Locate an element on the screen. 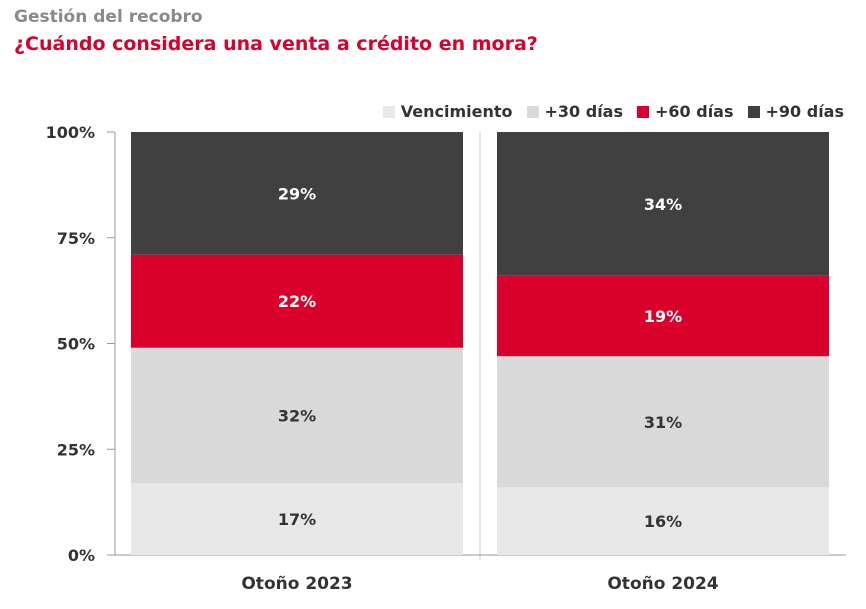 This screenshot has height=609, width=866. bar-segment-90-dias-otono-2024 is located at coordinates (663, 204).